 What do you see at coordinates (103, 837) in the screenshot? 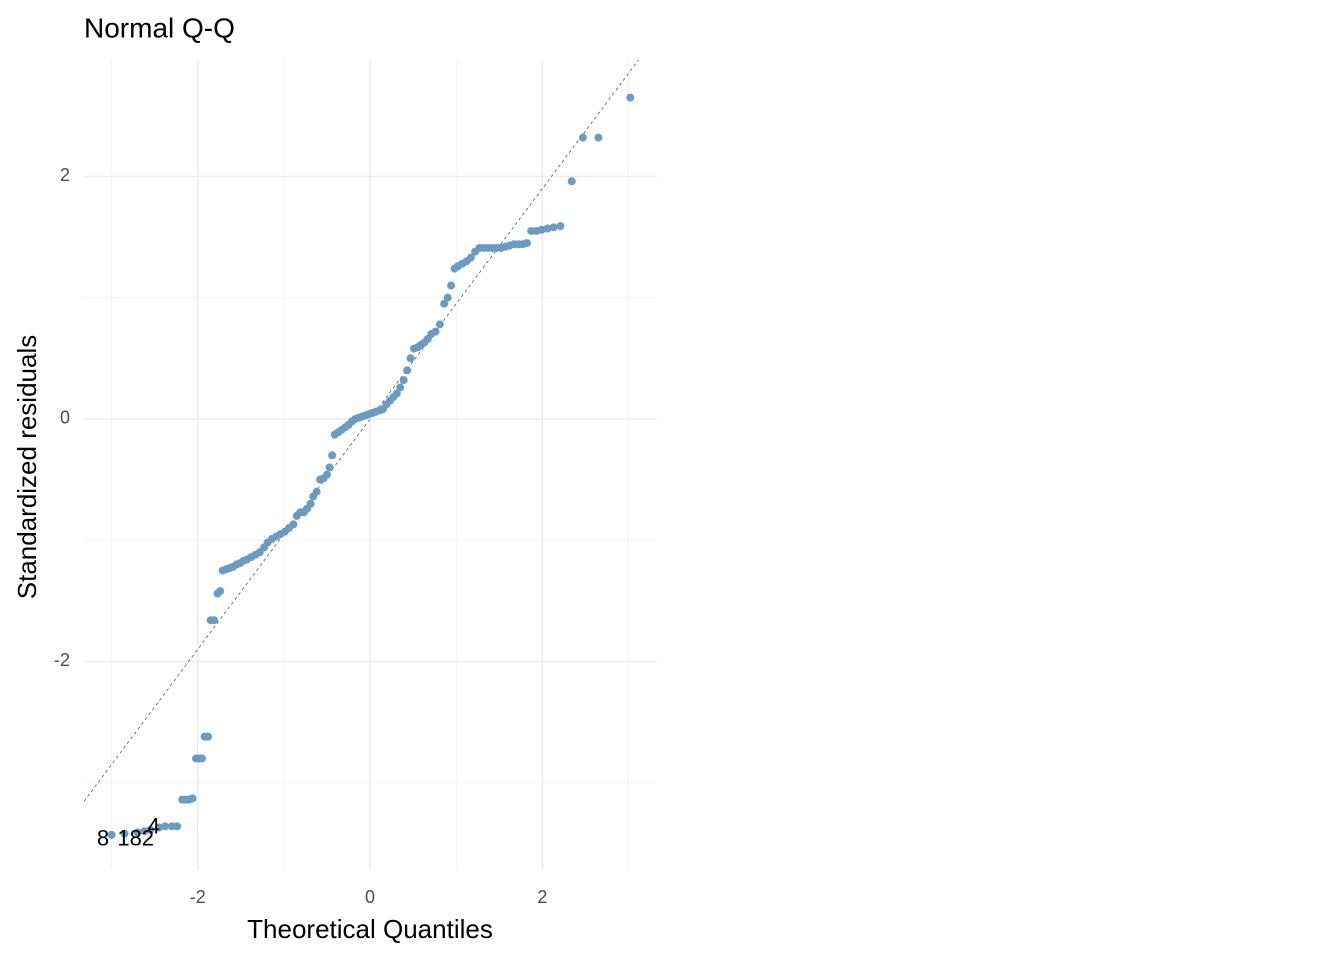
I see `point-label: 8` at bounding box center [103, 837].